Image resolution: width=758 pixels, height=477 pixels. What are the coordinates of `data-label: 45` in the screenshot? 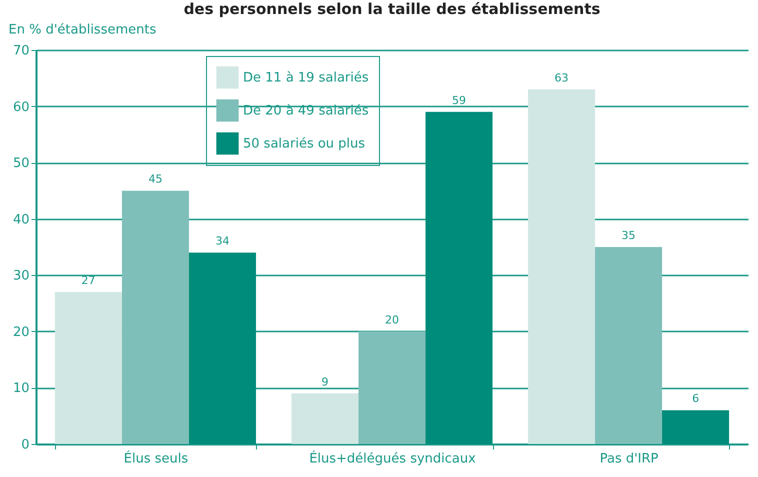 It's located at (155, 179).